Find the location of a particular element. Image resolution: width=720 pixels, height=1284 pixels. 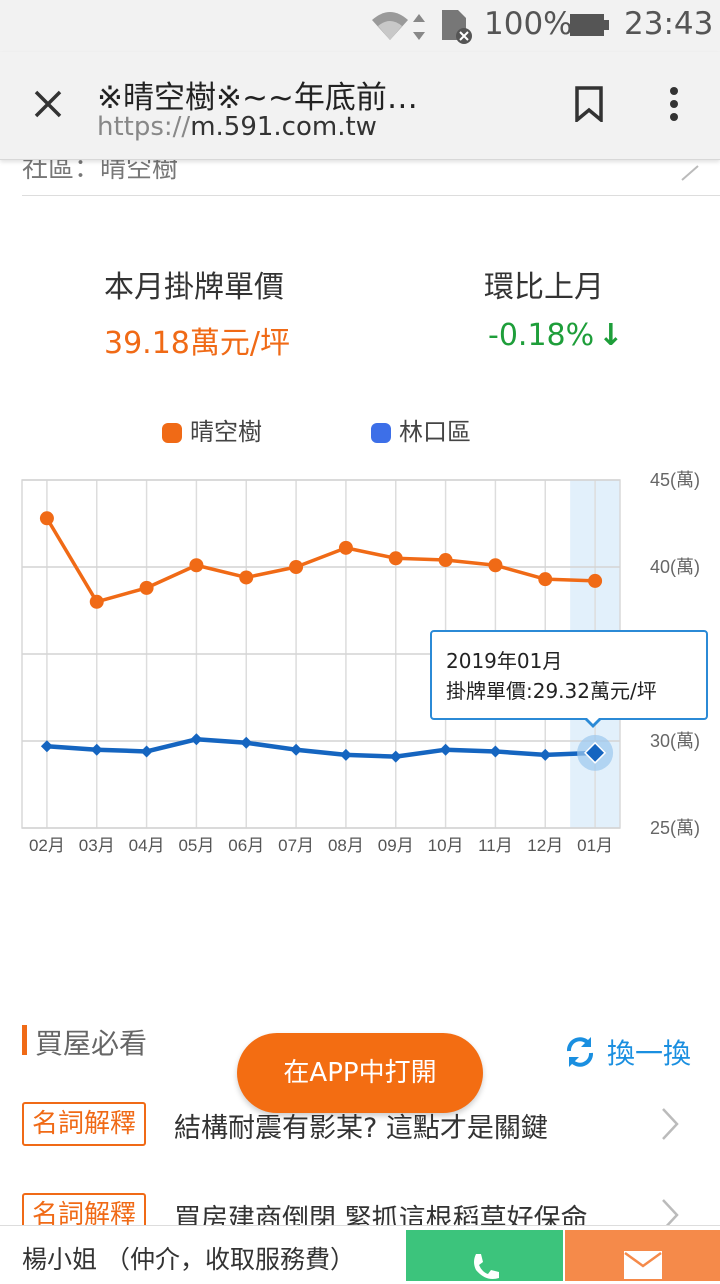

battery-percent: 100% is located at coordinates (528, 24).